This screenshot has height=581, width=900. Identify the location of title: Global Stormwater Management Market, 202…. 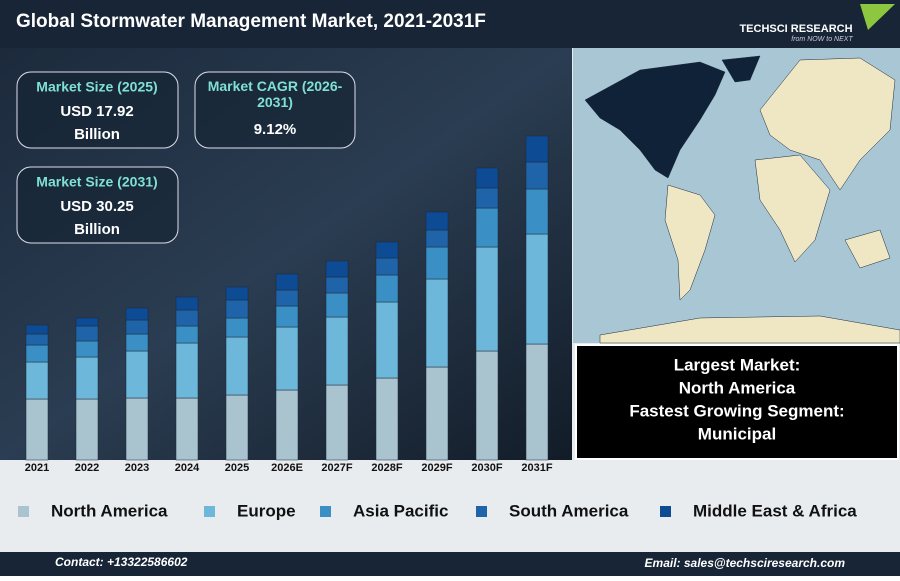
(251, 21).